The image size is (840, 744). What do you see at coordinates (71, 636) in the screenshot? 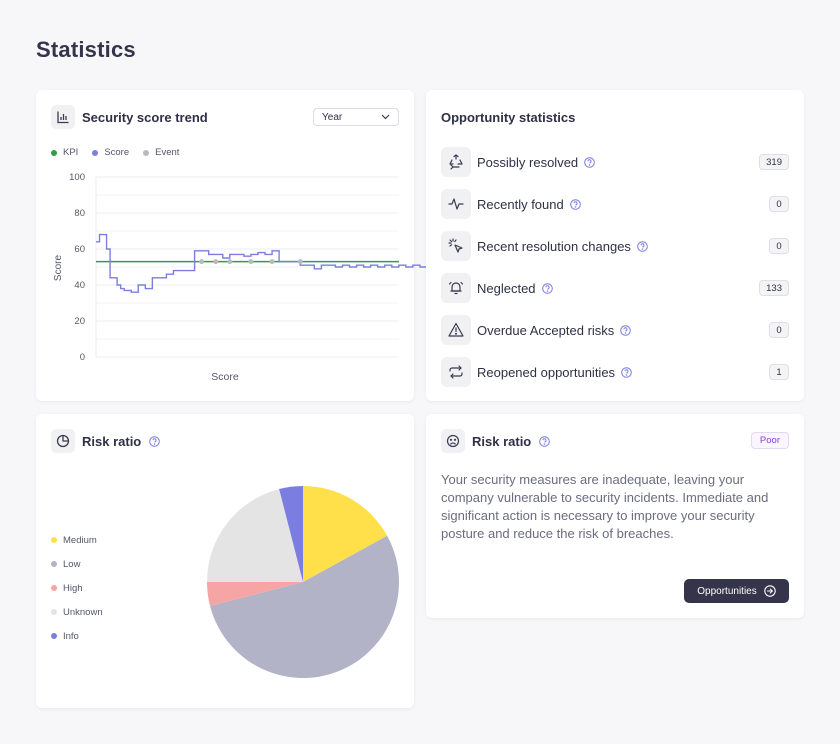
I see `legend-label-info: Info` at bounding box center [71, 636].